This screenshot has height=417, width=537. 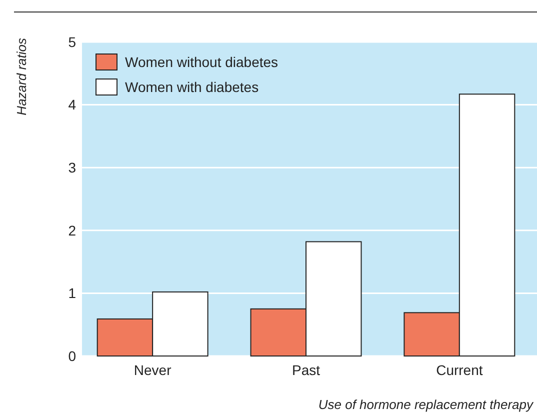 I want to click on legend-label: Women without diabetes, so click(x=201, y=62).